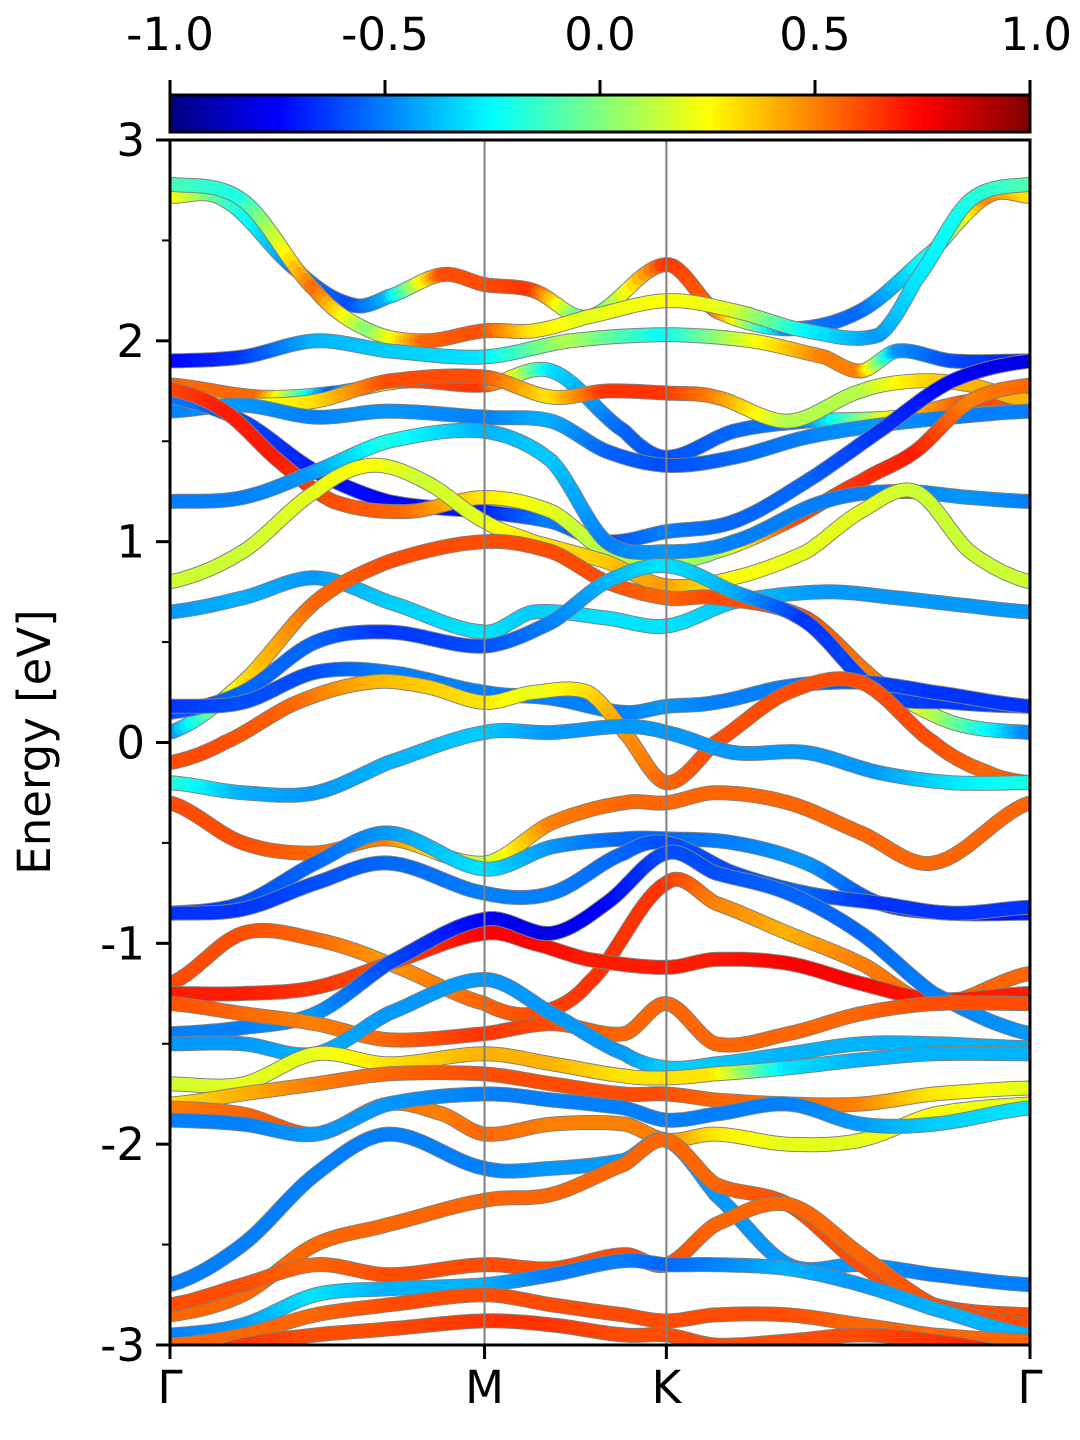 The width and height of the screenshot is (1080, 1440). I want to click on colorbar-ticks: -1.0 -0.5 0.0 0.5 1.0, so click(599, 51).